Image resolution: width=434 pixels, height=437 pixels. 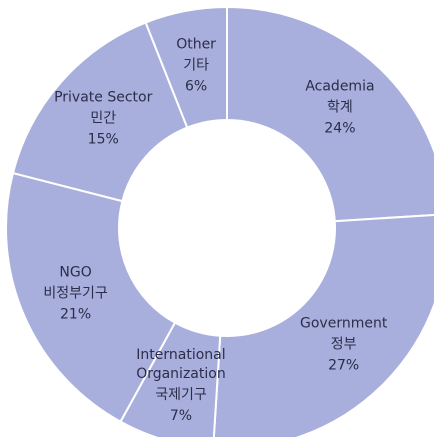 I want to click on local-name: 민간, so click(x=103, y=118).